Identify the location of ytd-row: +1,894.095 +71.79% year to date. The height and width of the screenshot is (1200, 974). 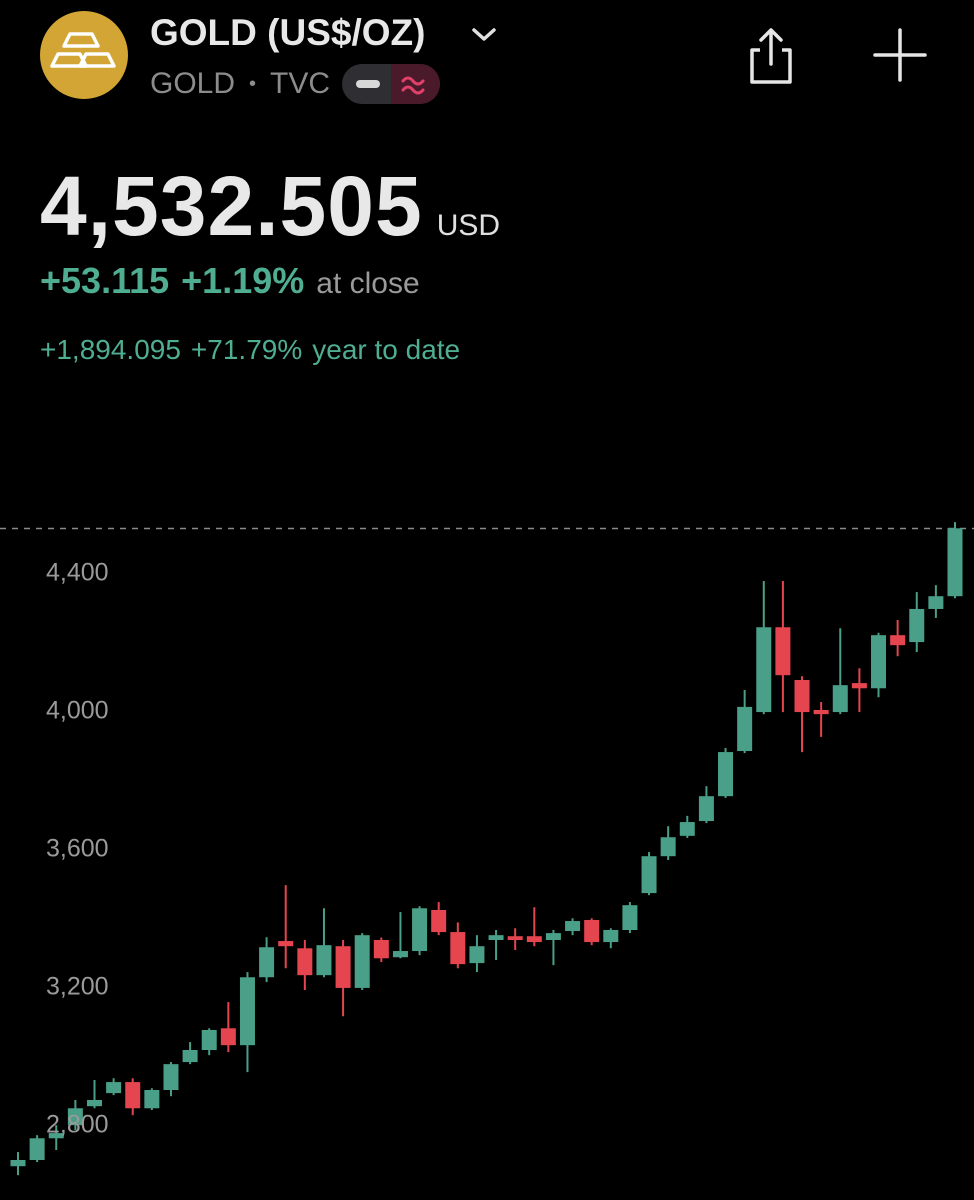
(250, 350).